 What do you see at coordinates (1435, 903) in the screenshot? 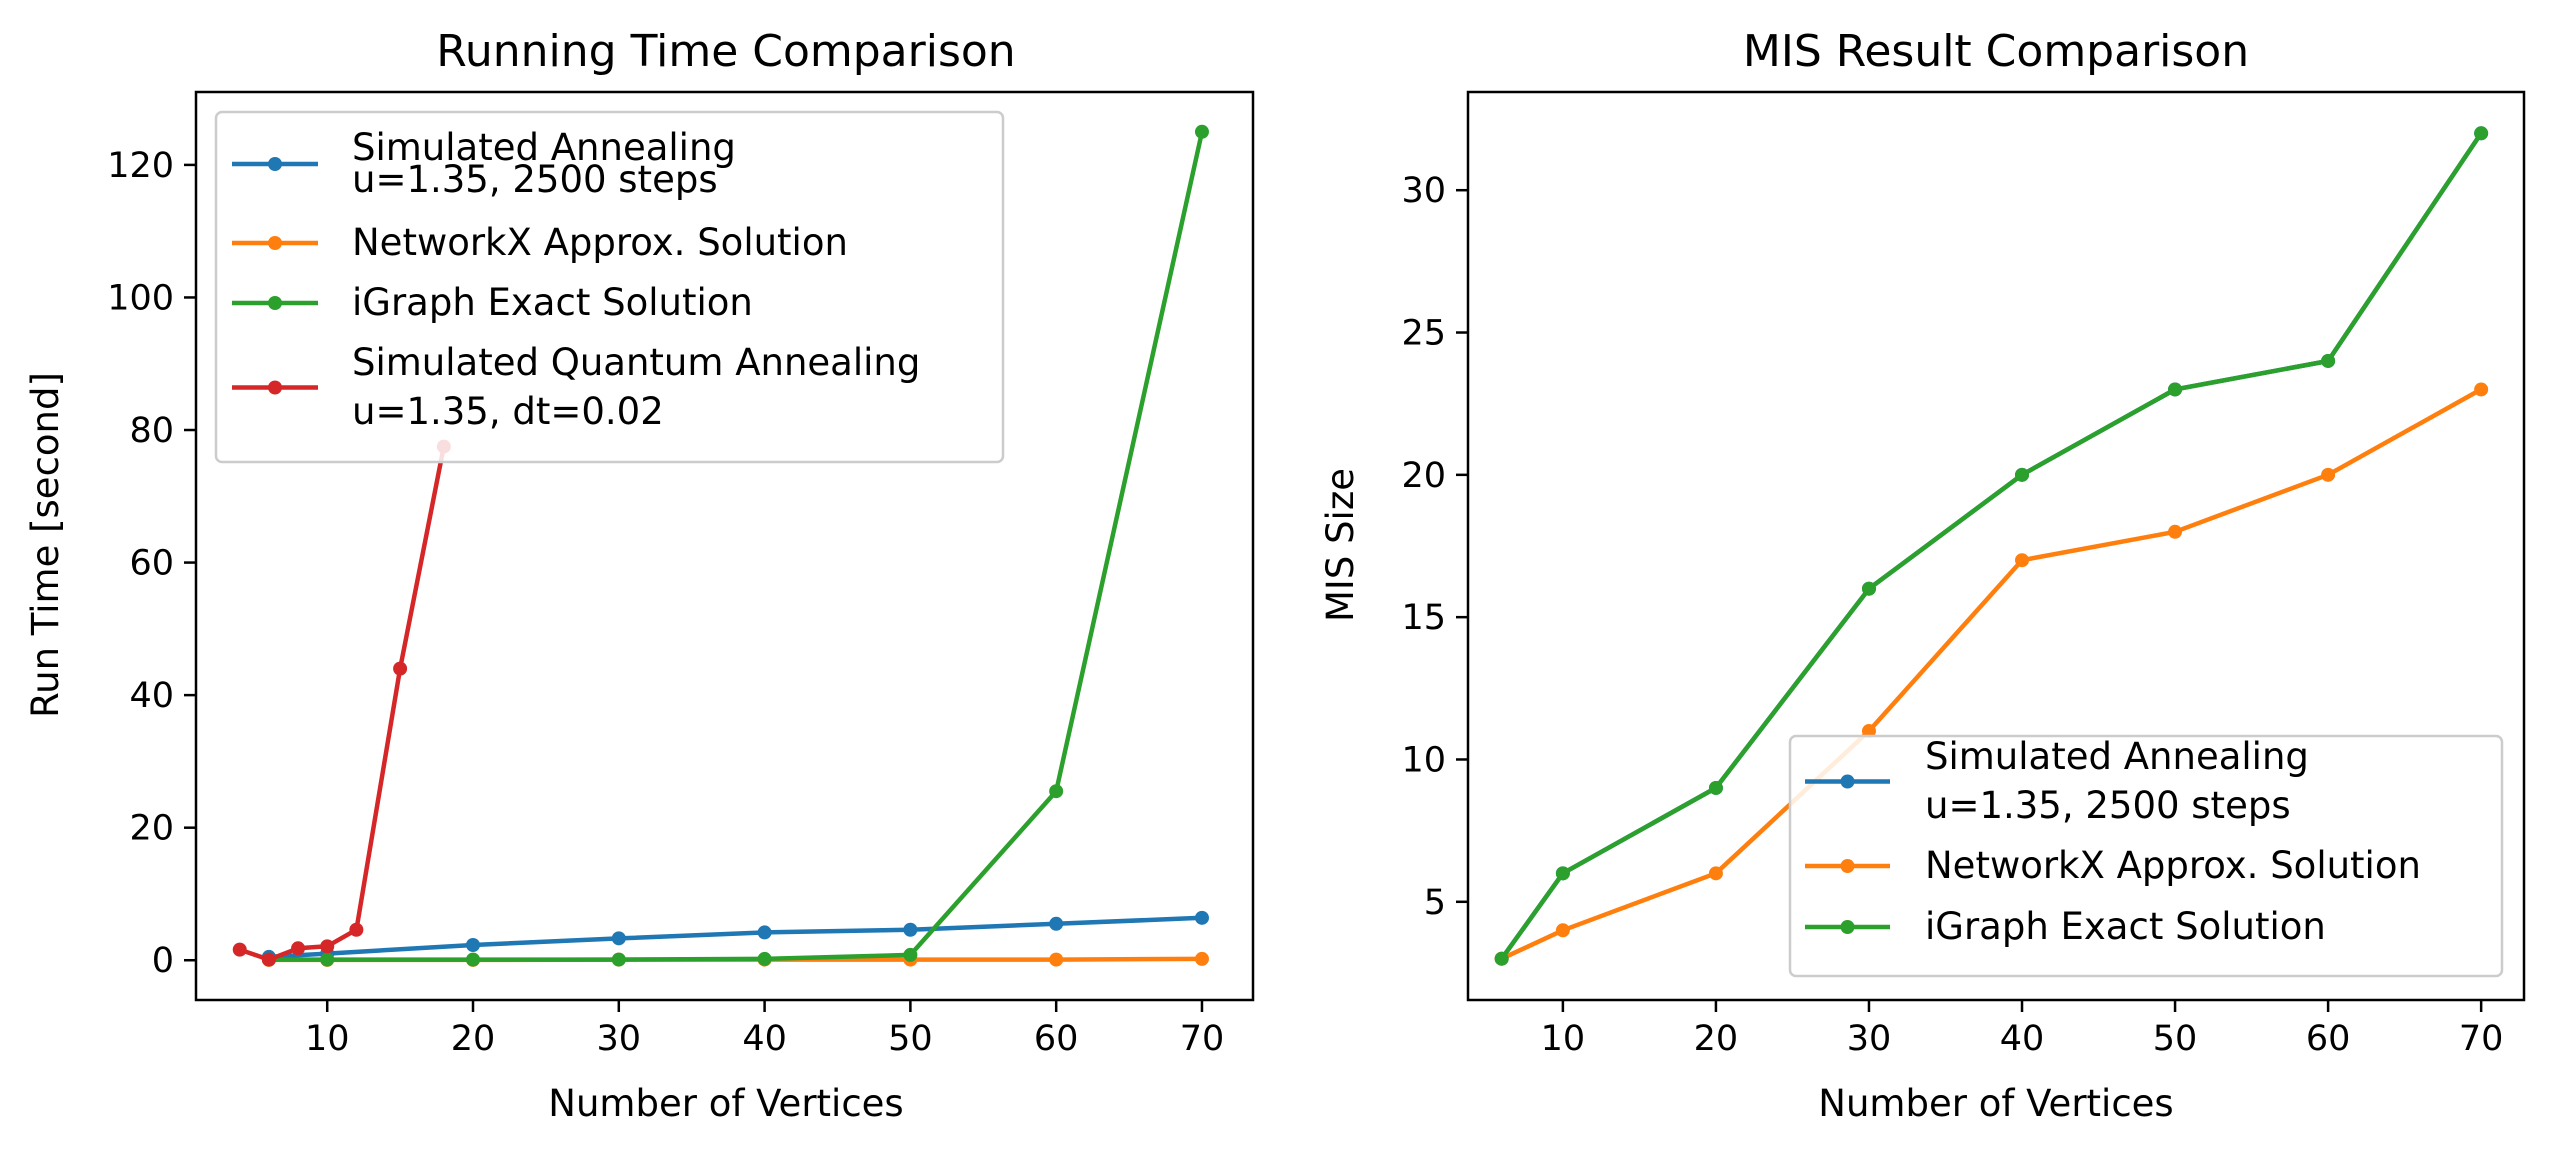
I see `y-tick-label: 5` at bounding box center [1435, 903].